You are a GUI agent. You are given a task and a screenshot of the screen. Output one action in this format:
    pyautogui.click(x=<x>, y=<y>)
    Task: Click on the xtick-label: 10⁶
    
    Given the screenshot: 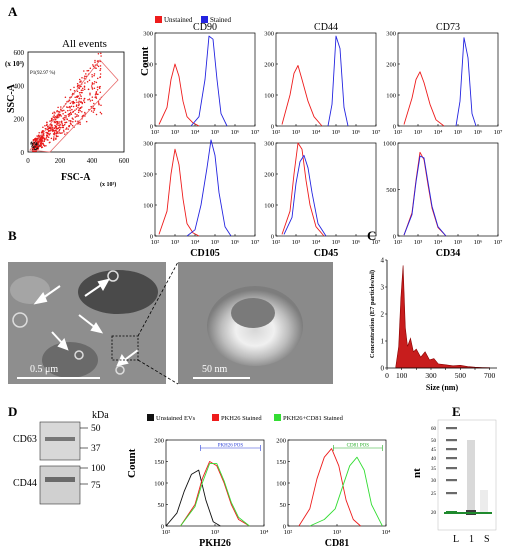 What is the action you would take?
    pyautogui.click(x=478, y=132)
    